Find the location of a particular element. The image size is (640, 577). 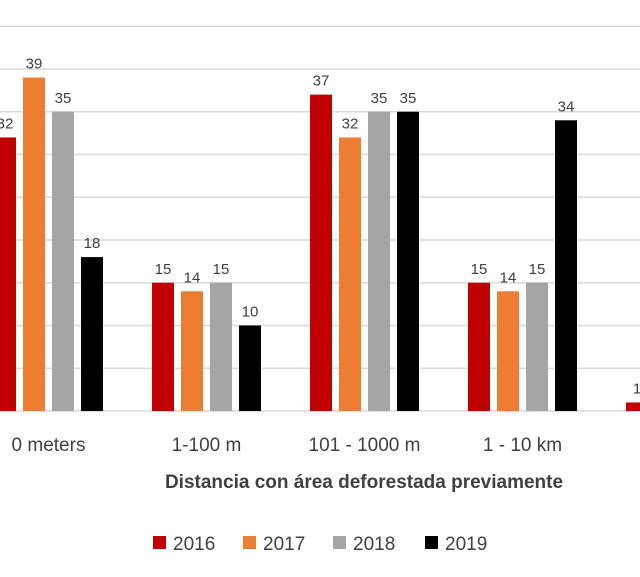

category-label: 0 meters is located at coordinates (49, 445).